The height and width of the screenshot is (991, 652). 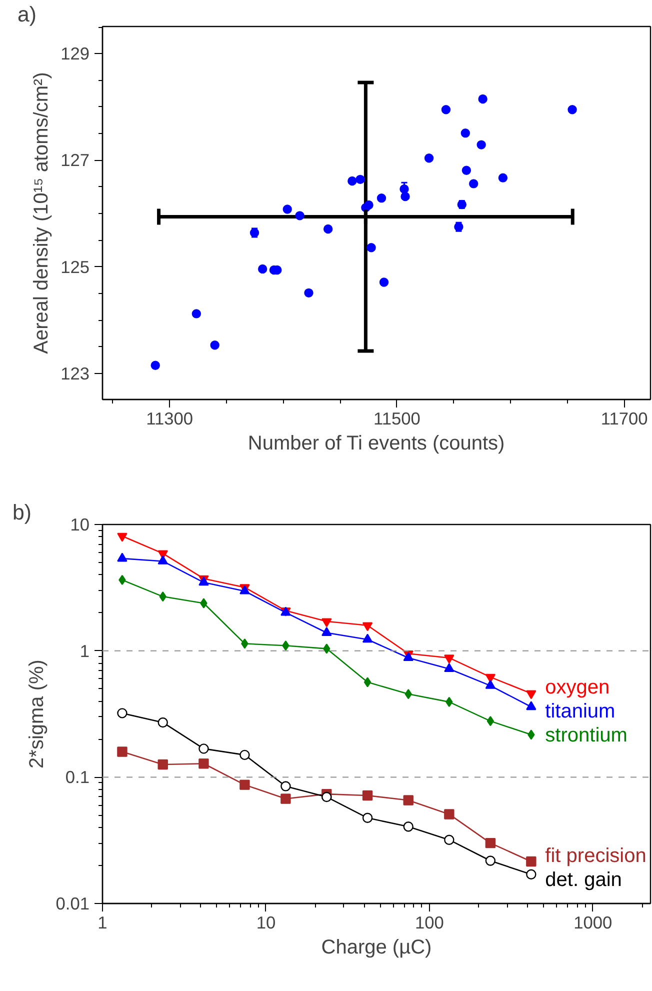 I want to click on series-label: fit precision, so click(x=595, y=855).